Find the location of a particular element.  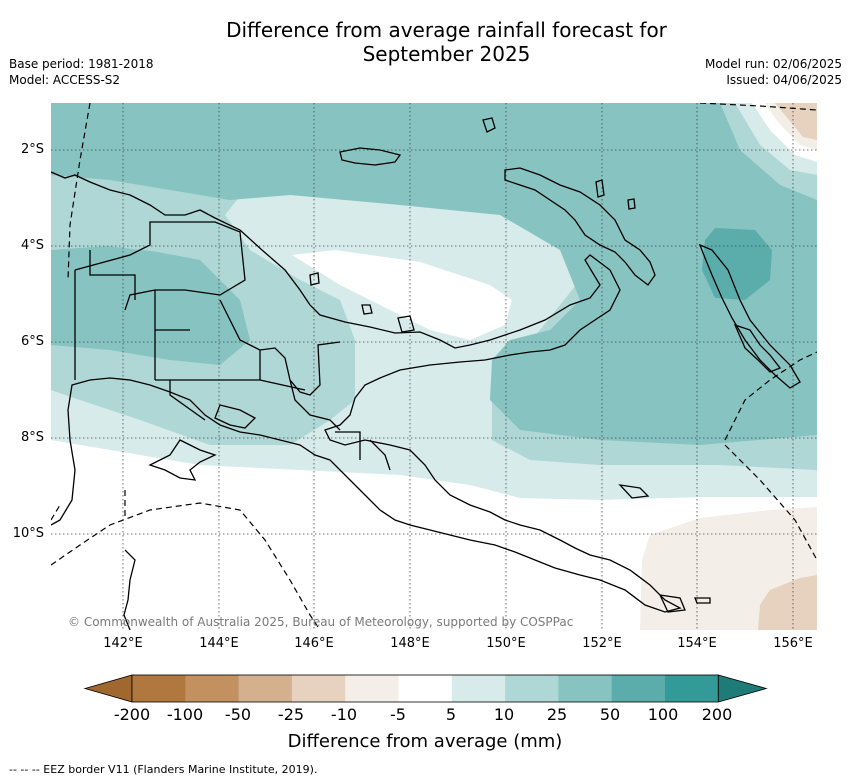

lat-label-10s: 10°S is located at coordinates (28, 533).